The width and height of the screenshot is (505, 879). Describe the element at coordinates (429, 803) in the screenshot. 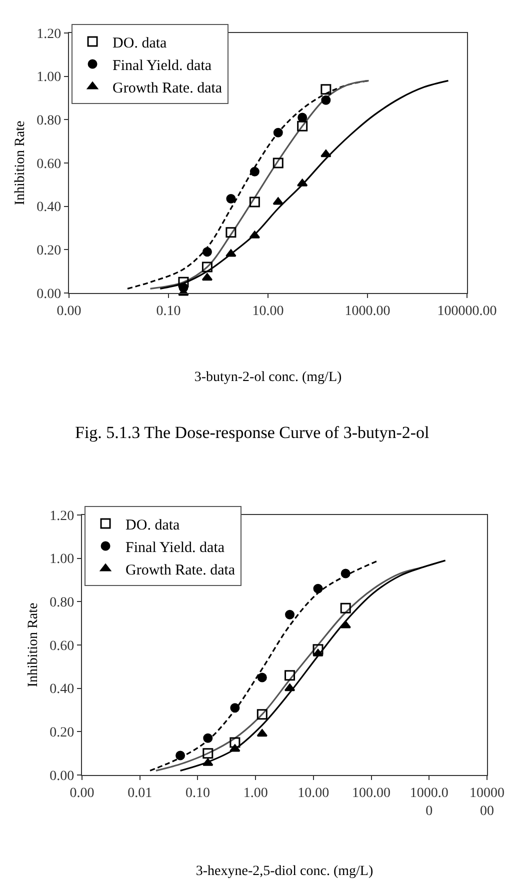

I see `x-tick-label: 1000.0 0` at that location.